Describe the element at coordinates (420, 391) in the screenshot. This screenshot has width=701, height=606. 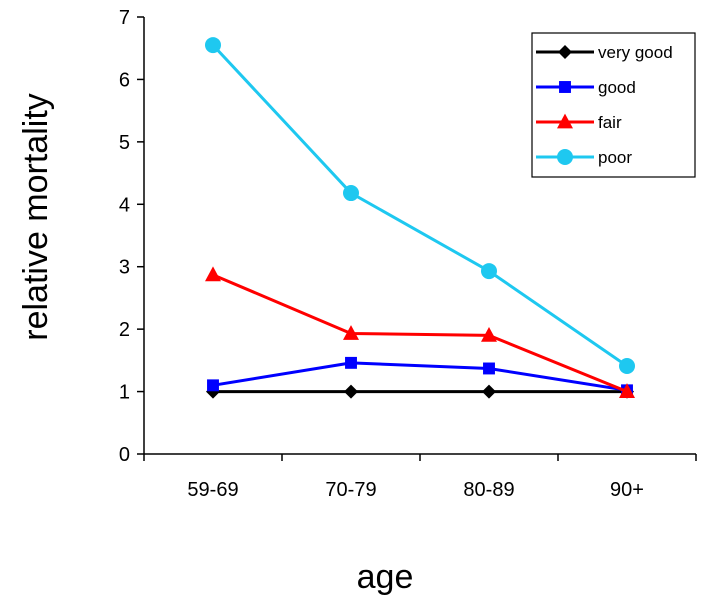
I see `series-very-good` at that location.